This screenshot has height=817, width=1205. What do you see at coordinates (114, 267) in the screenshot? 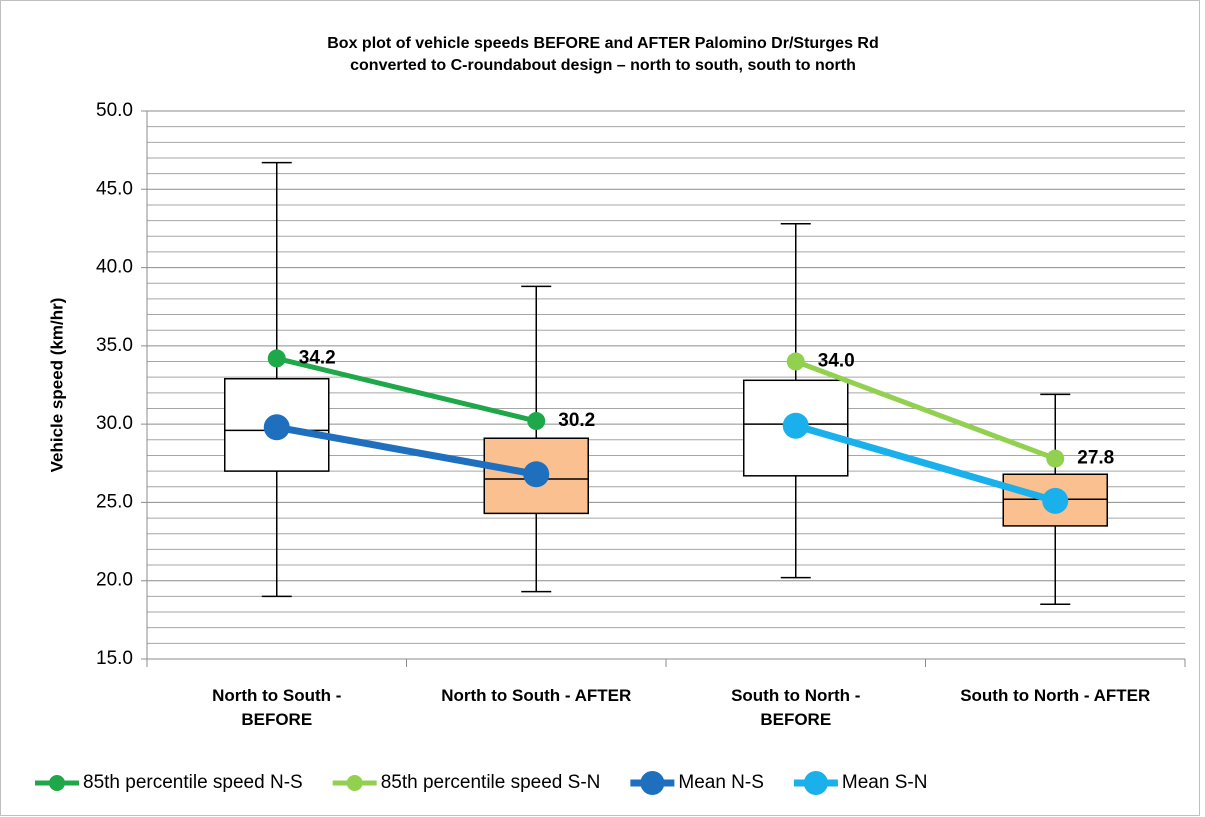
I see `y-tick-label: 40.0` at bounding box center [114, 267].